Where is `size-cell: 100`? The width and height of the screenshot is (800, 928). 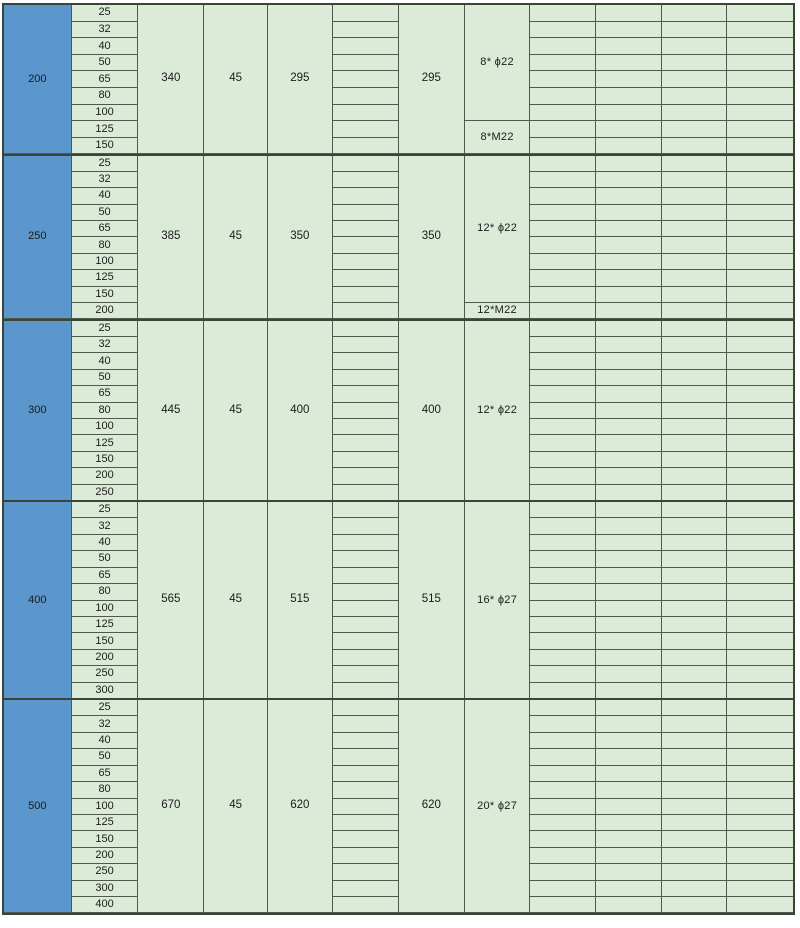
size-cell: 100 is located at coordinates (104, 112).